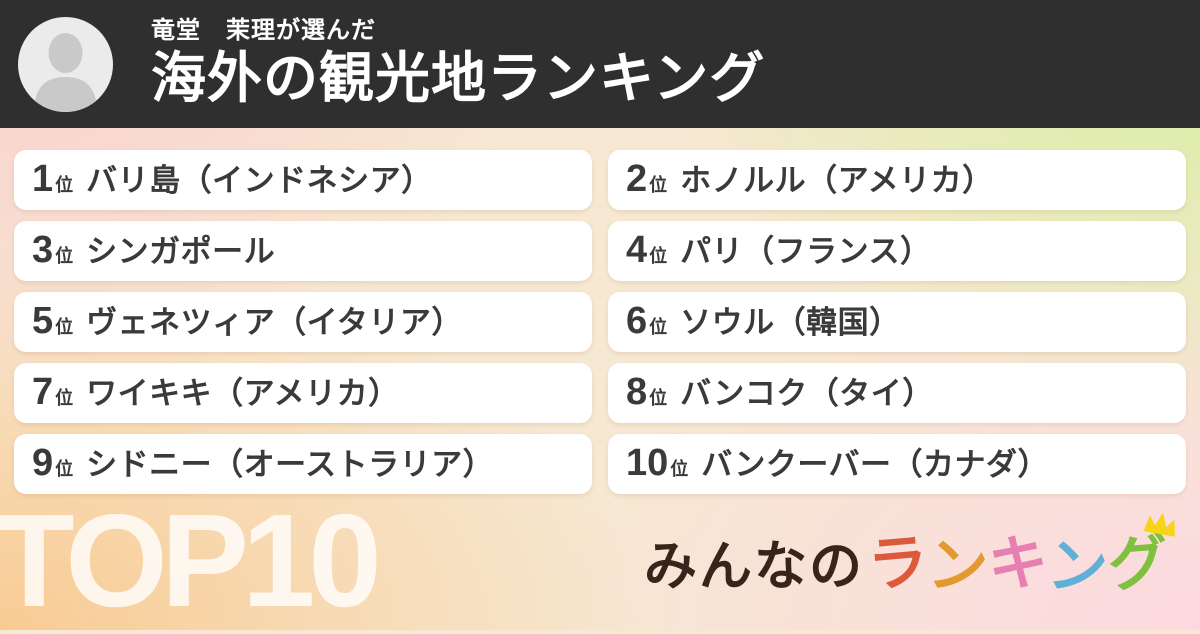 Image resolution: width=1200 pixels, height=634 pixels. Describe the element at coordinates (43, 321) in the screenshot. I see `rank-number: 5` at that location.